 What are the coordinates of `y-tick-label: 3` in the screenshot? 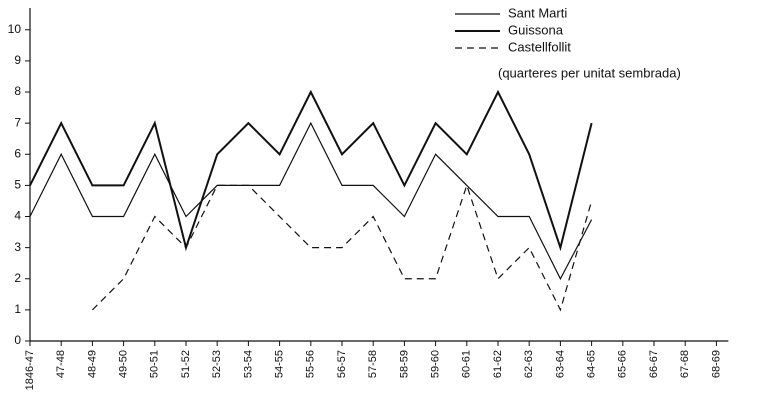 It's located at (17, 247).